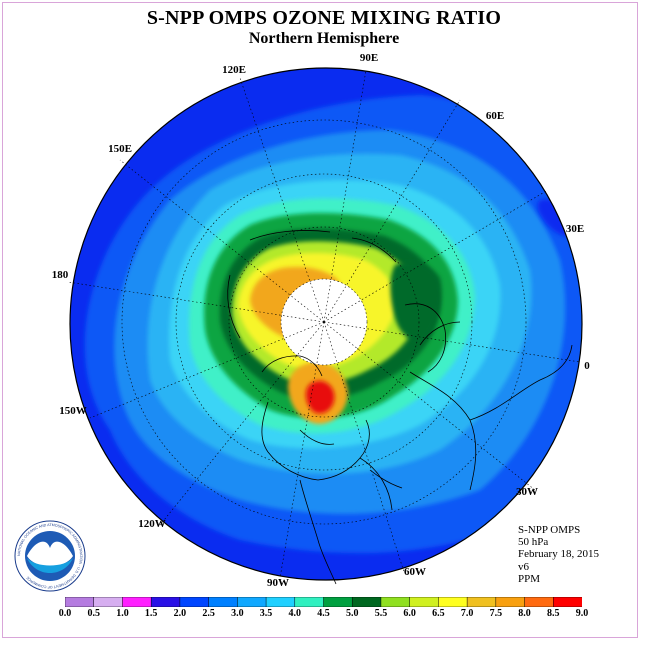 The width and height of the screenshot is (648, 648). I want to click on colorbar-tick-label: 5.0, so click(352, 613).